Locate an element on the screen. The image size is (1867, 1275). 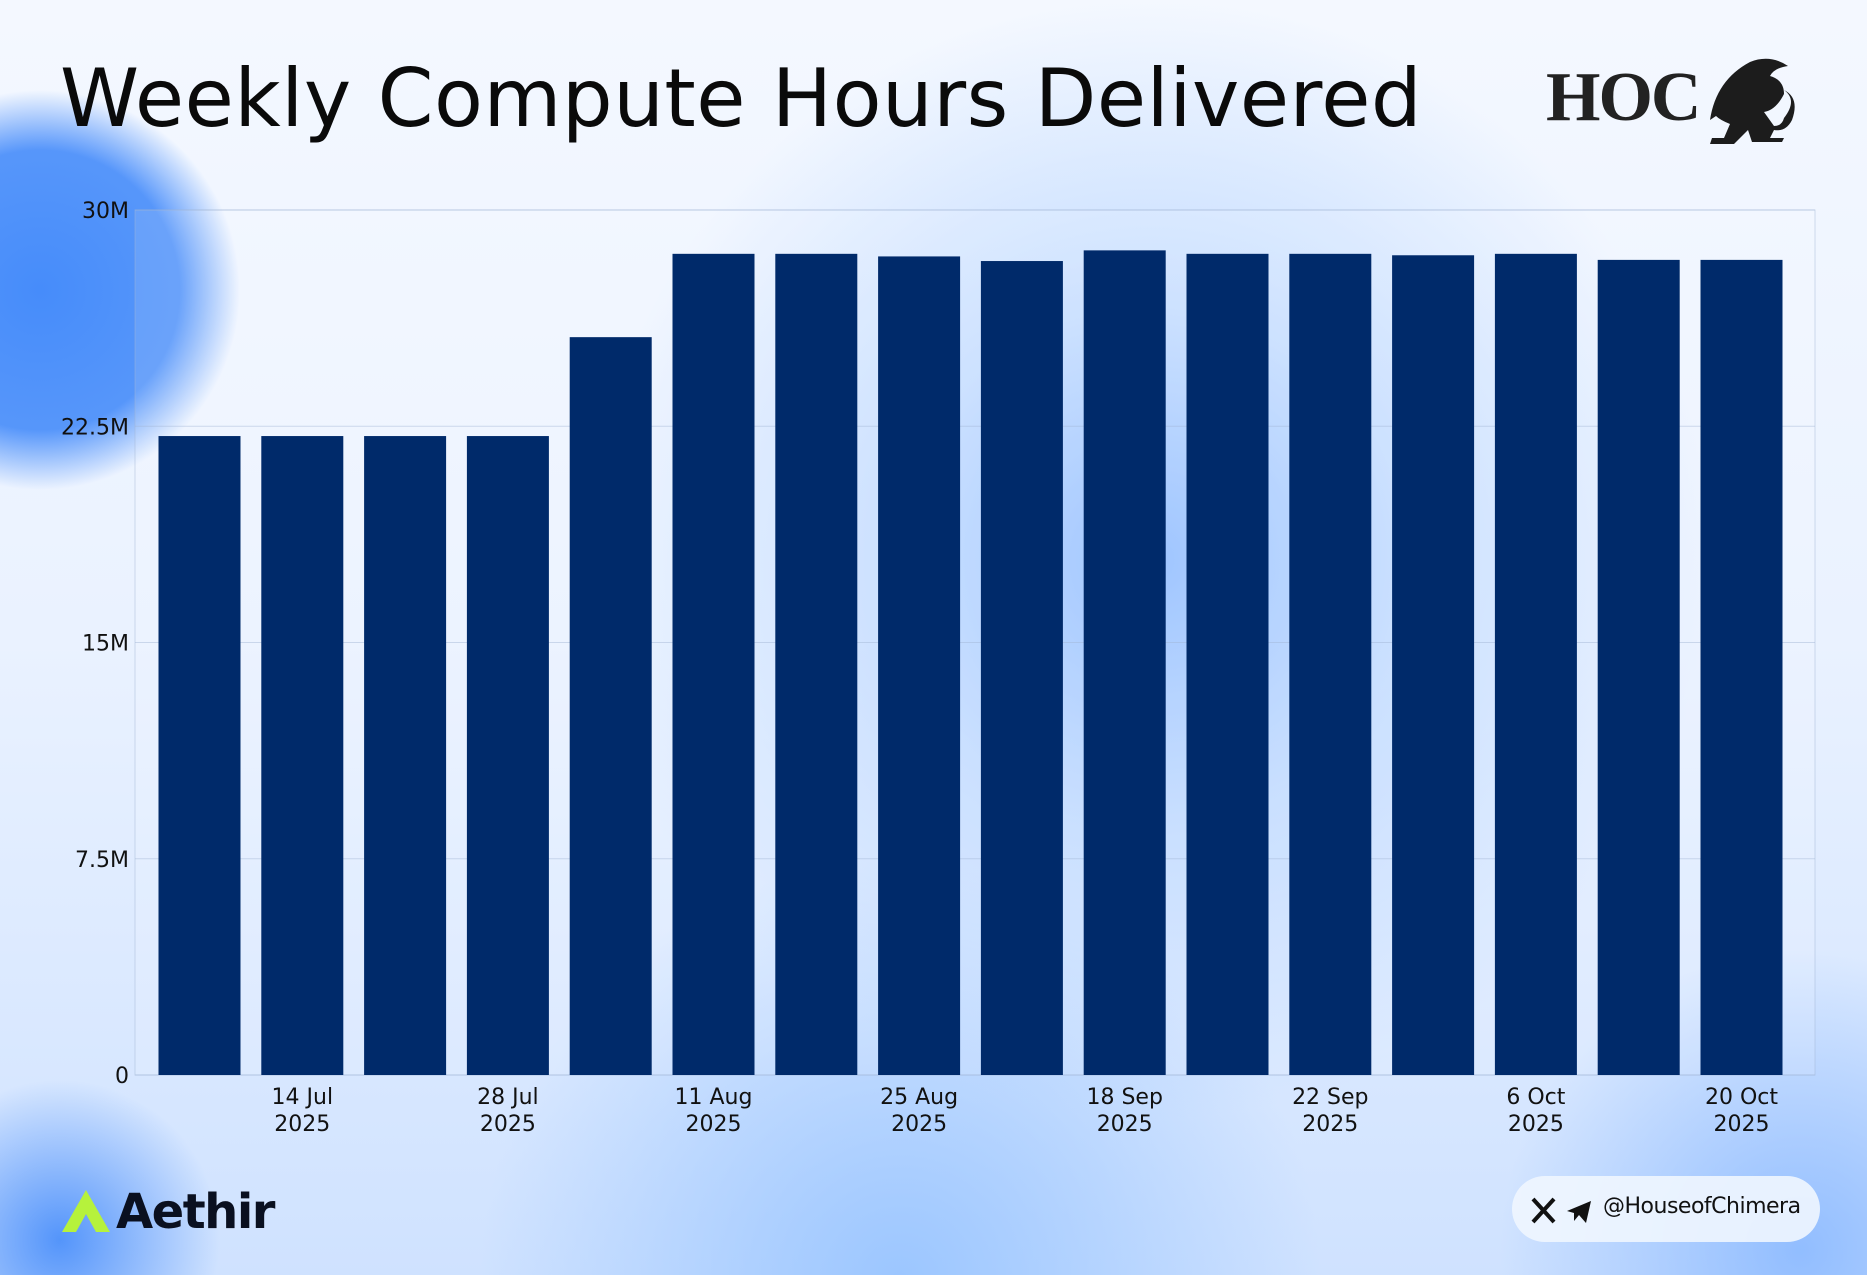
x-tick-label: 18 Sep 2025 is located at coordinates (1124, 1111).